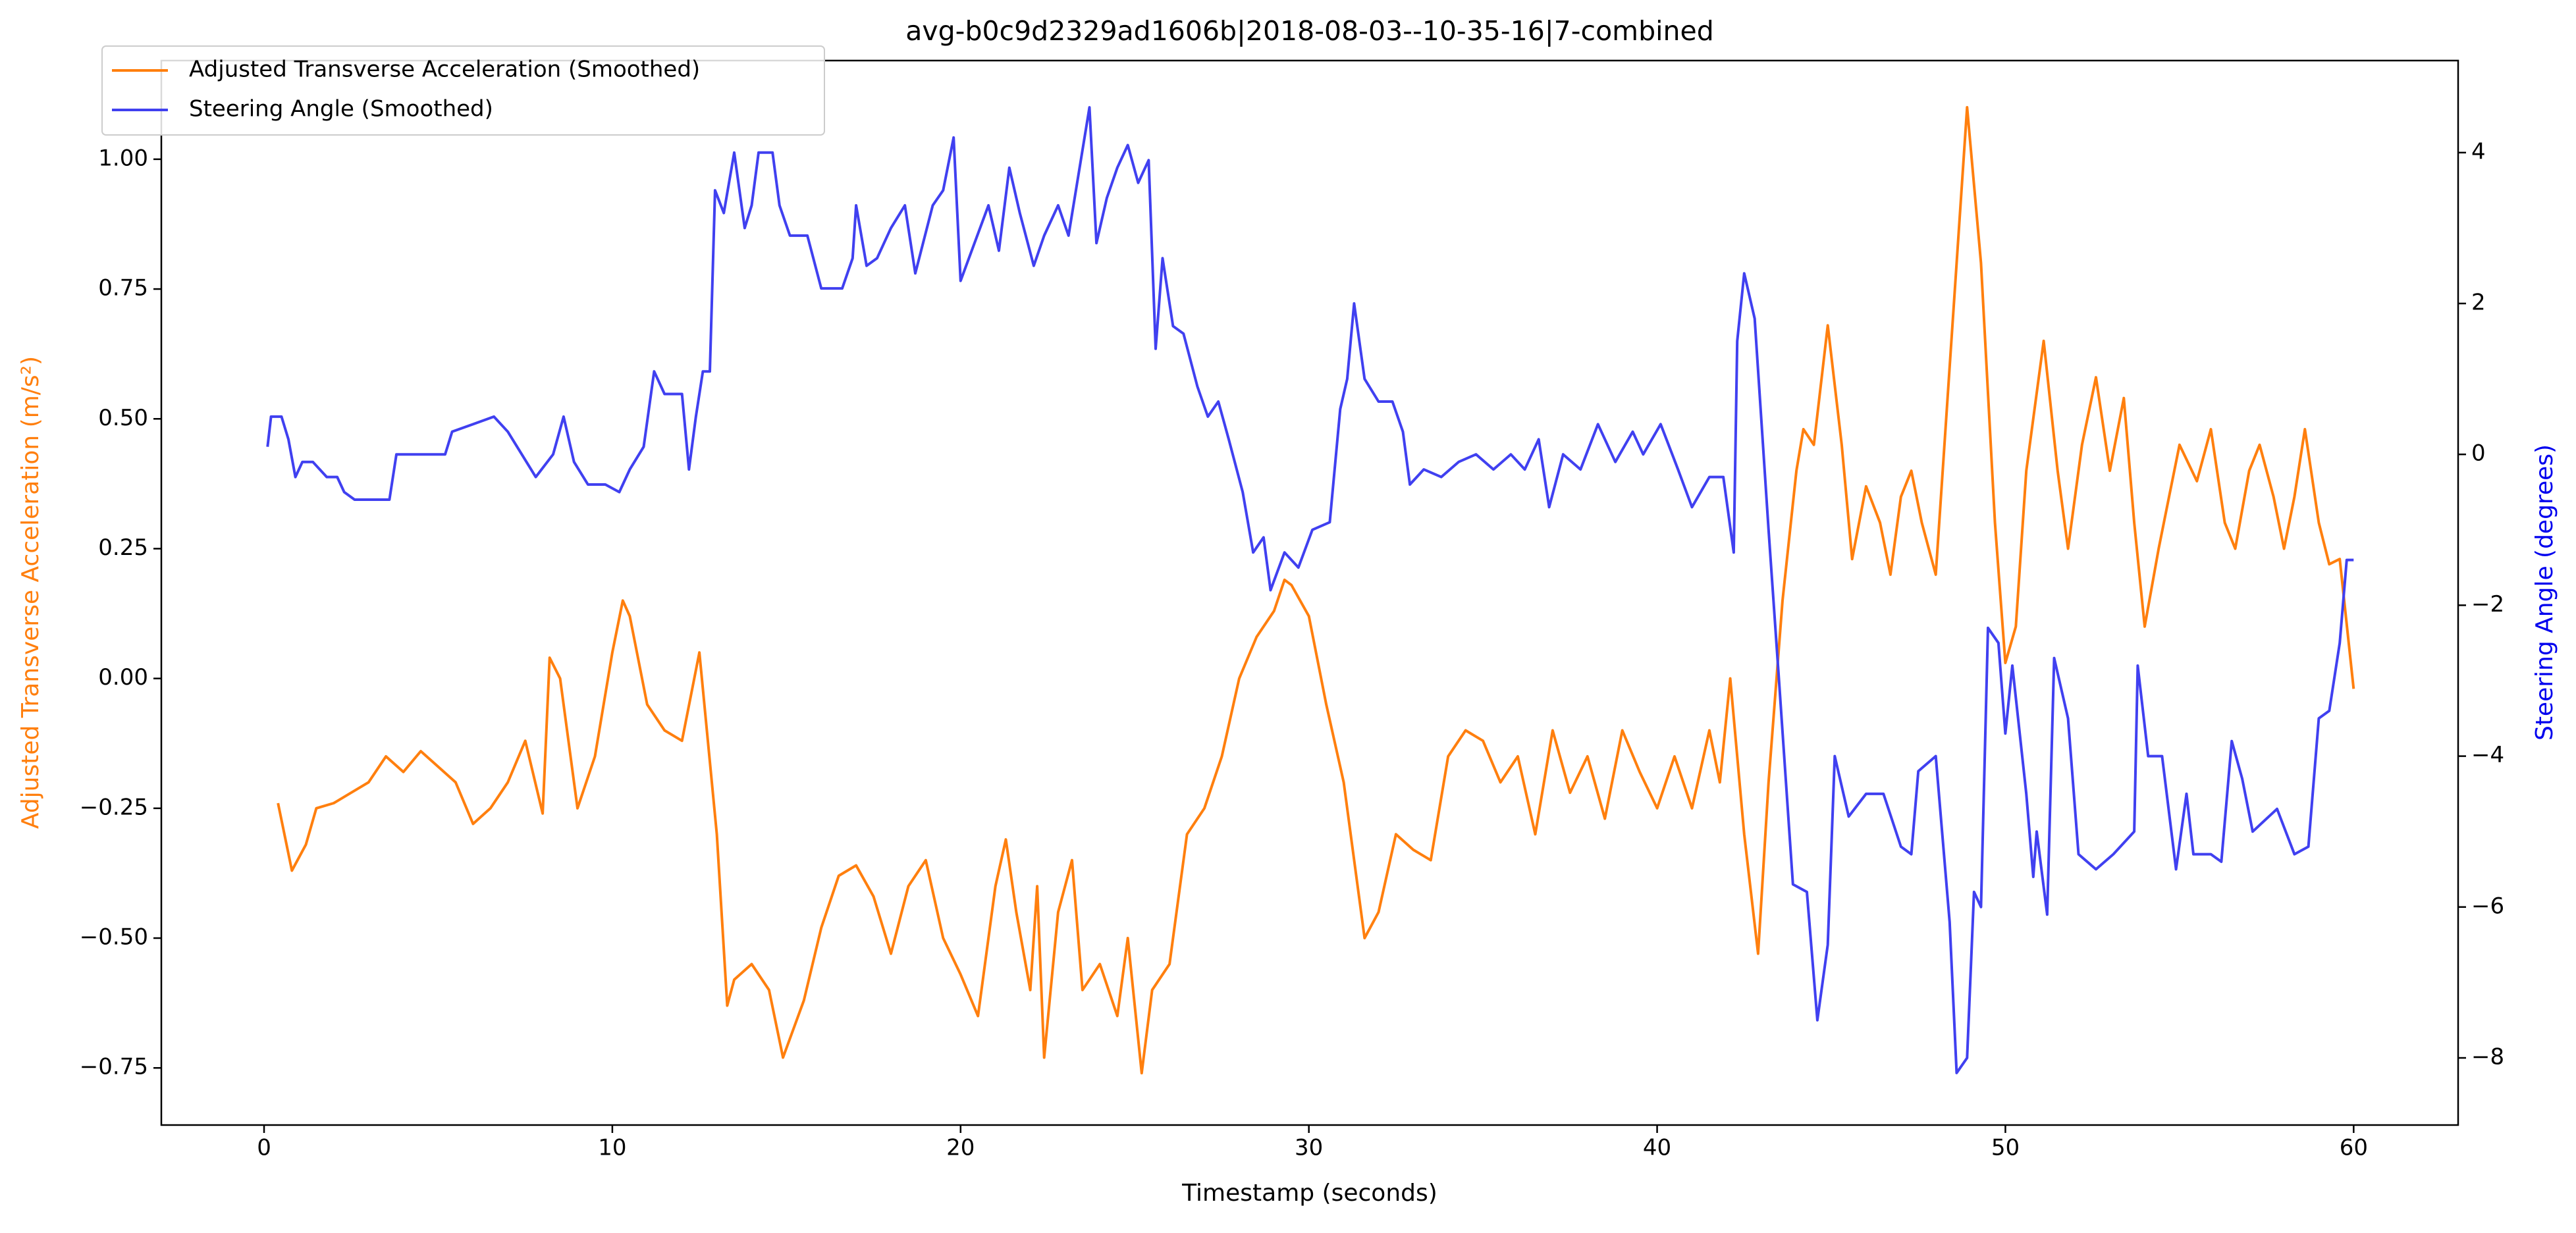 The width and height of the screenshot is (2576, 1233). Describe the element at coordinates (612, 1148) in the screenshot. I see `x-tick-label: 10` at that location.